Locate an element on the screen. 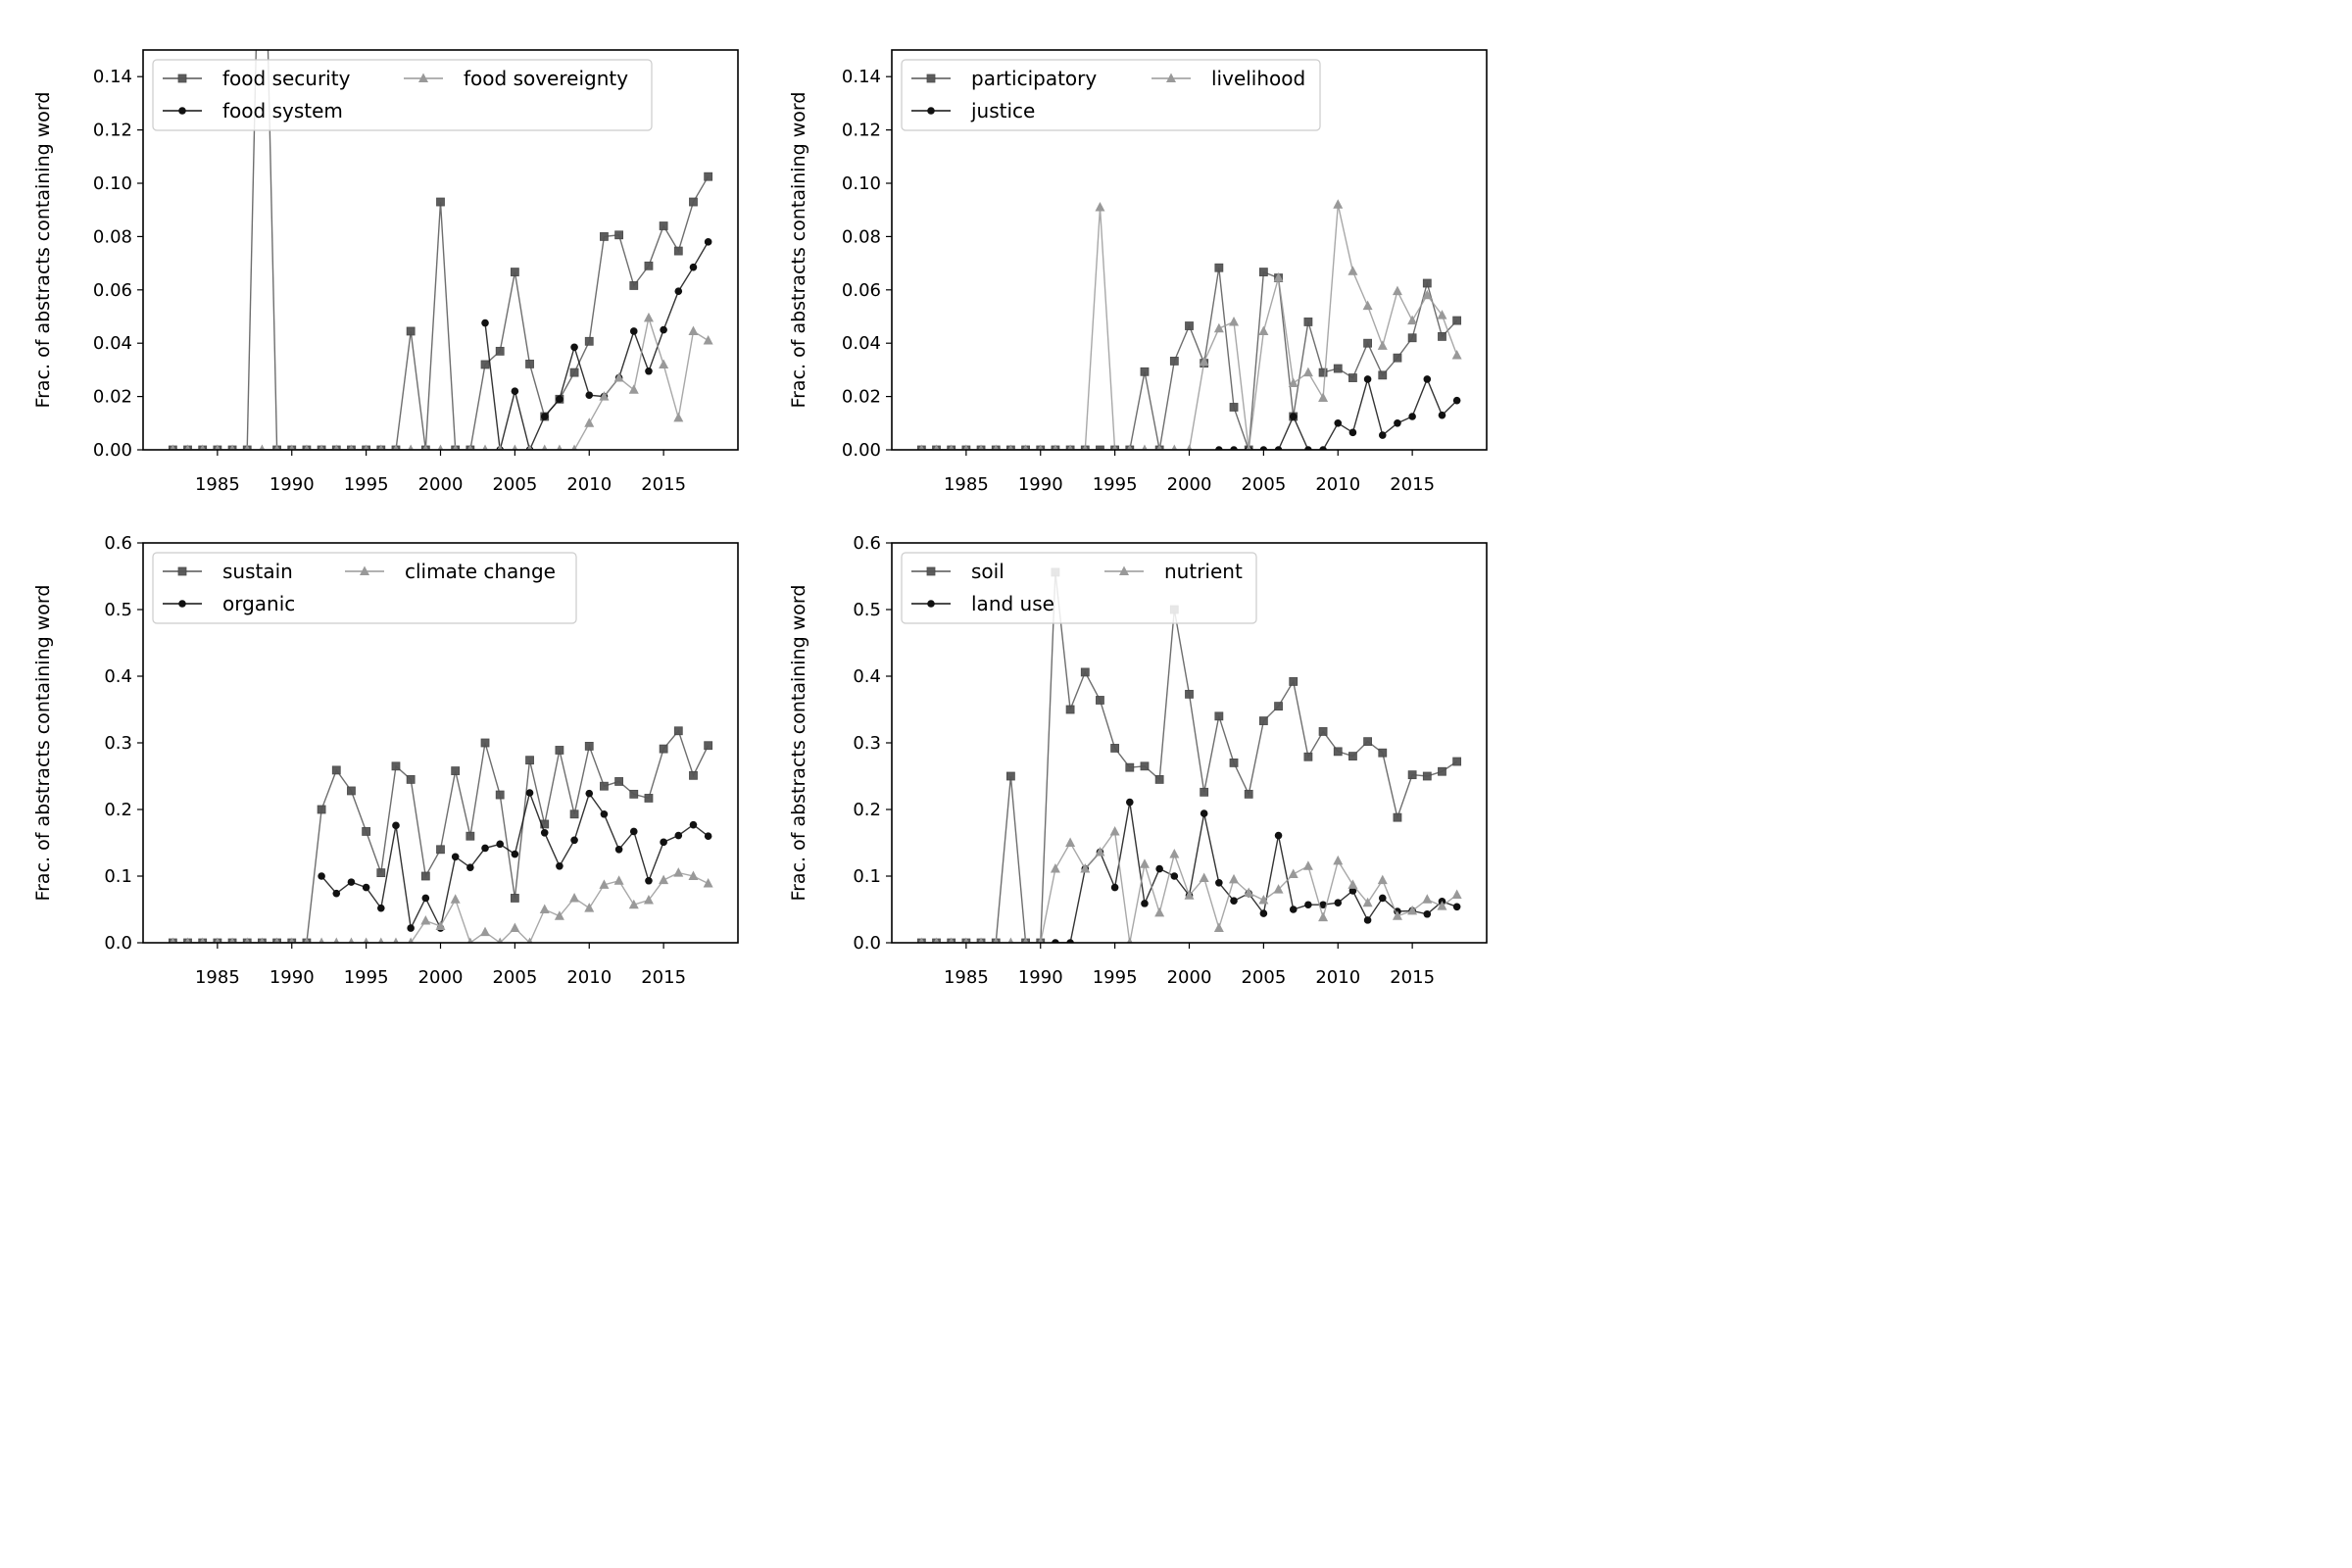 This screenshot has height=1568, width=2352. y-tick-label: 0.14 is located at coordinates (861, 77).